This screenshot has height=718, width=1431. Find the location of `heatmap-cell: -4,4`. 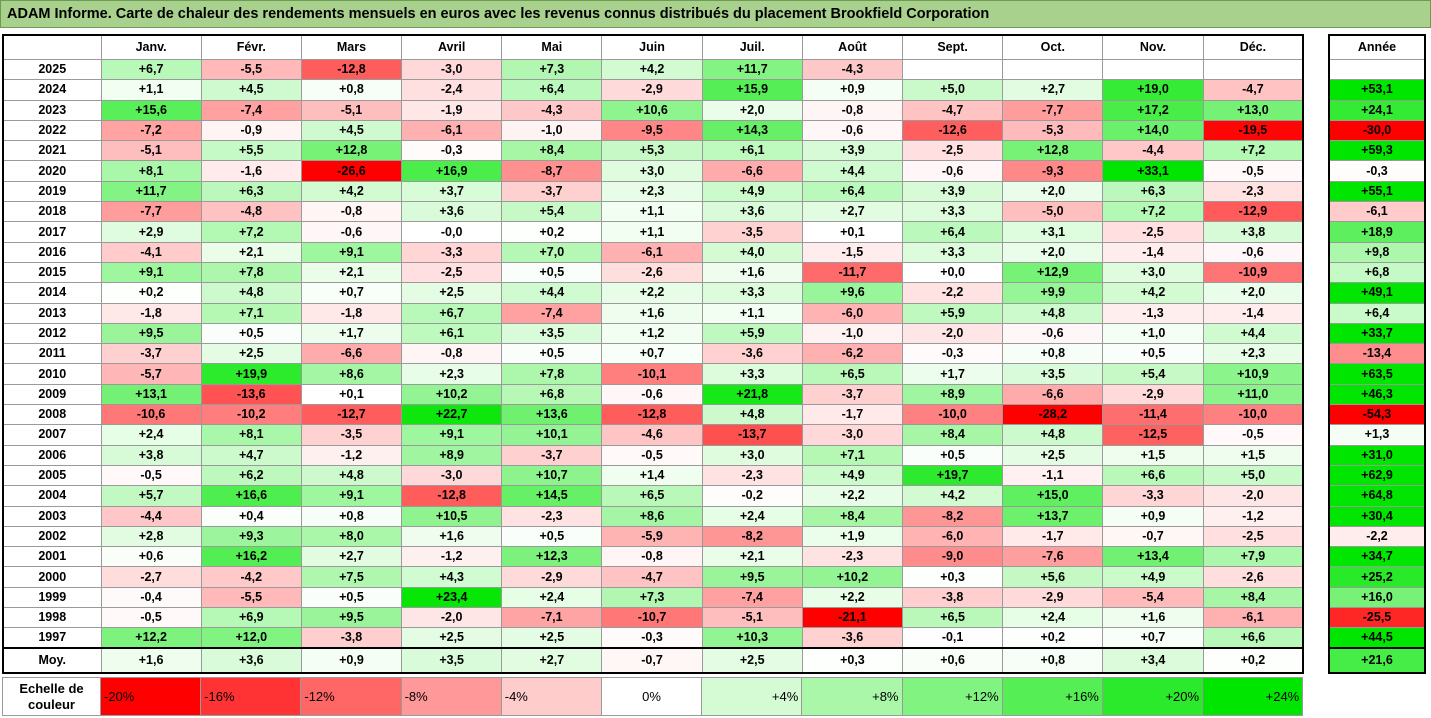

heatmap-cell: -4,4 is located at coordinates (151, 516).